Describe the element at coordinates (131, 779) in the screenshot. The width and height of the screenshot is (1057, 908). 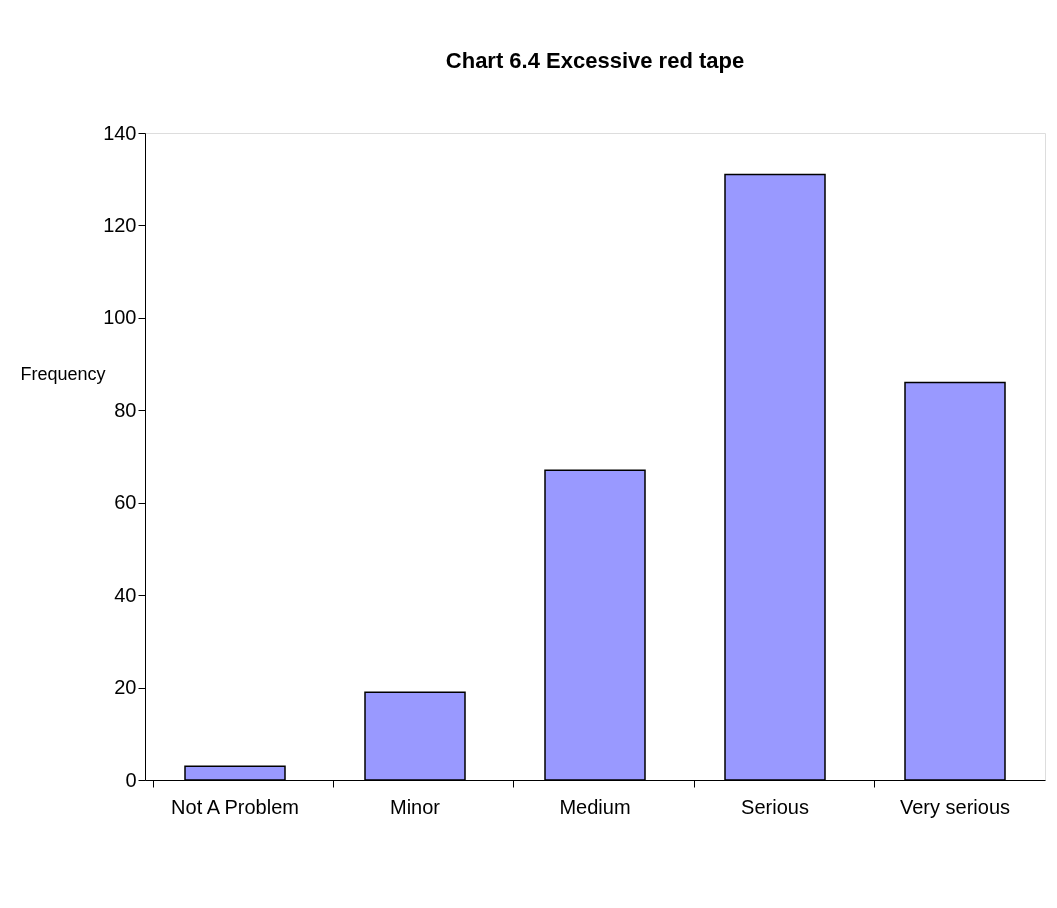
I see `y-tick-label: 0` at that location.